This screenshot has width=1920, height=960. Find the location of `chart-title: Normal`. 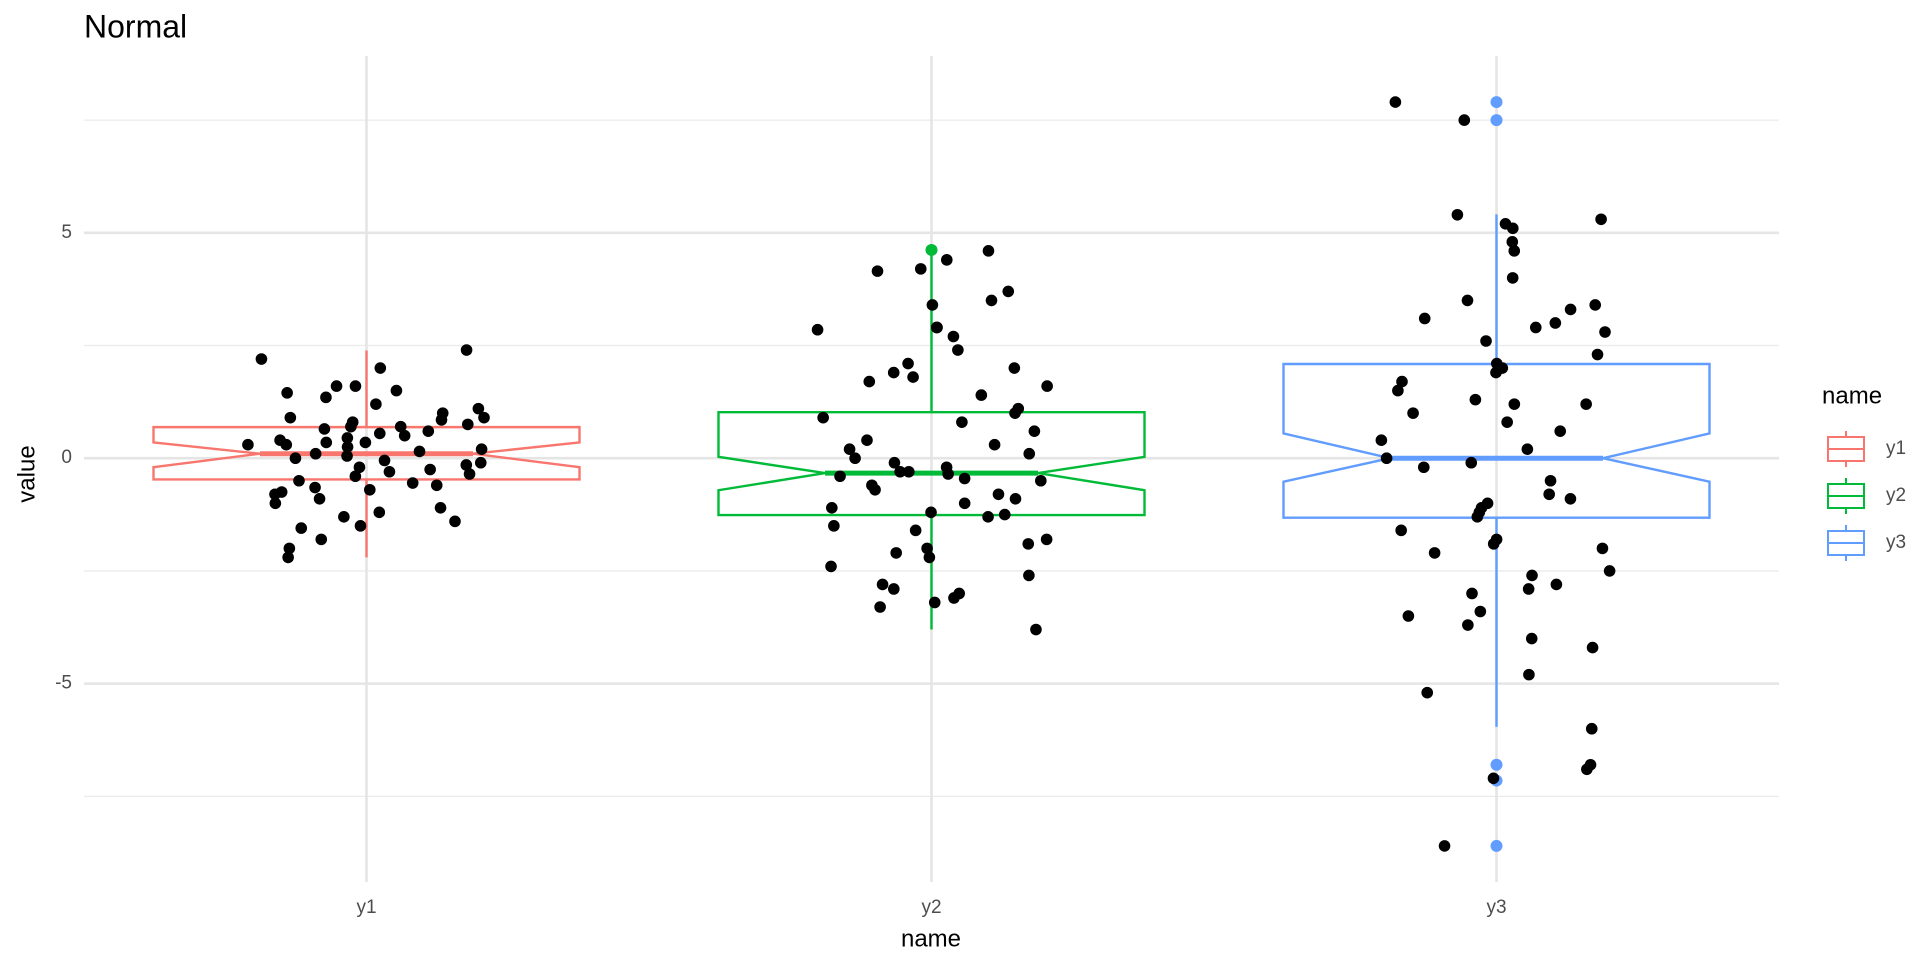

chart-title: Normal is located at coordinates (135, 26).